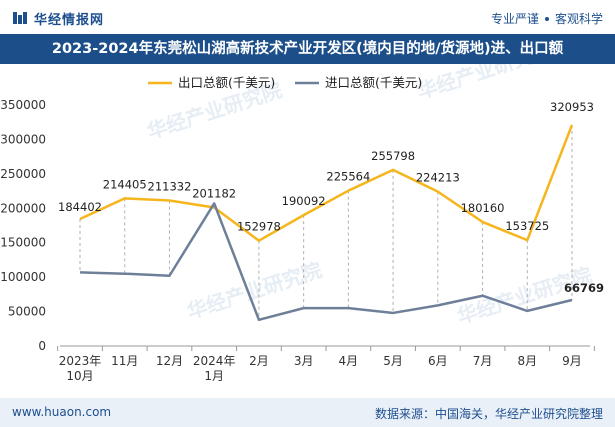 This screenshot has height=427, width=615. What do you see at coordinates (488, 414) in the screenshot?
I see `data-source: 数据来源：中国海关，华经产业研究院整理` at bounding box center [488, 414].